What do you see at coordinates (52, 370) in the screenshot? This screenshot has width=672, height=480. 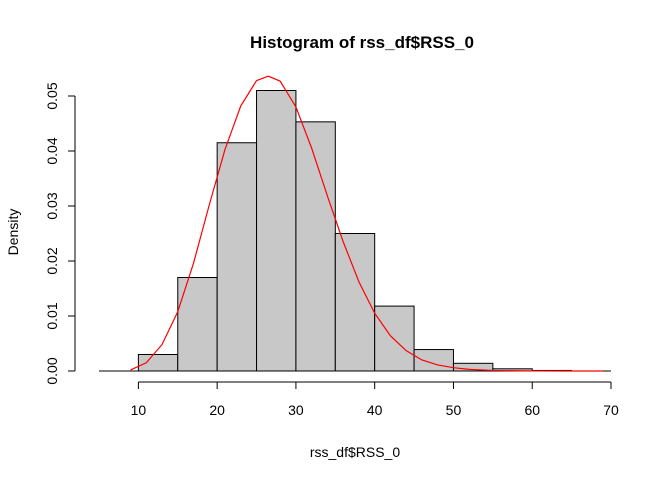 I see `y-tick-label-0: 0.00` at bounding box center [52, 370].